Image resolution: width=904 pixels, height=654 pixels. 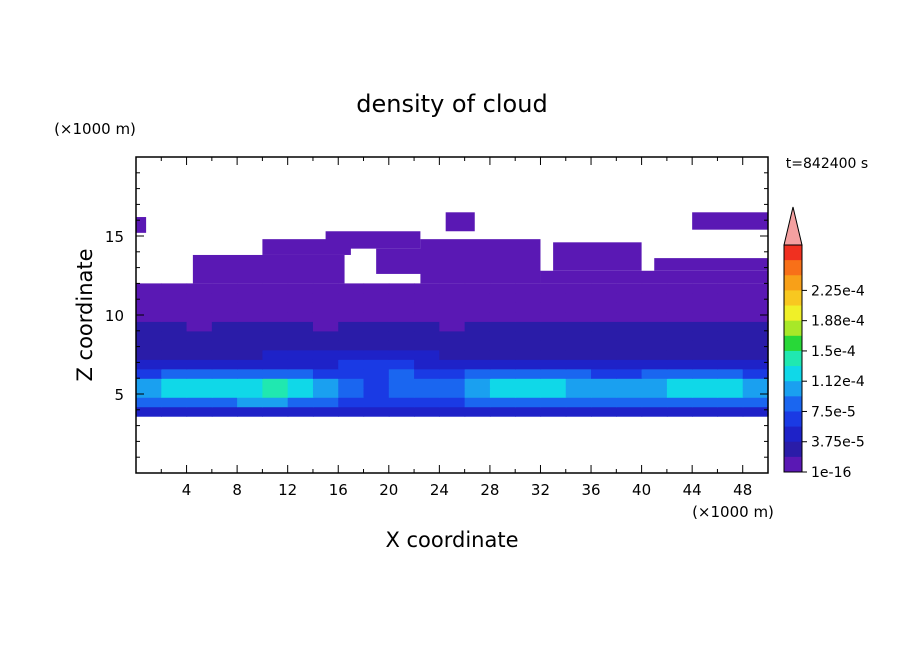 I want to click on x-tick-label: 24, so click(x=439, y=490).